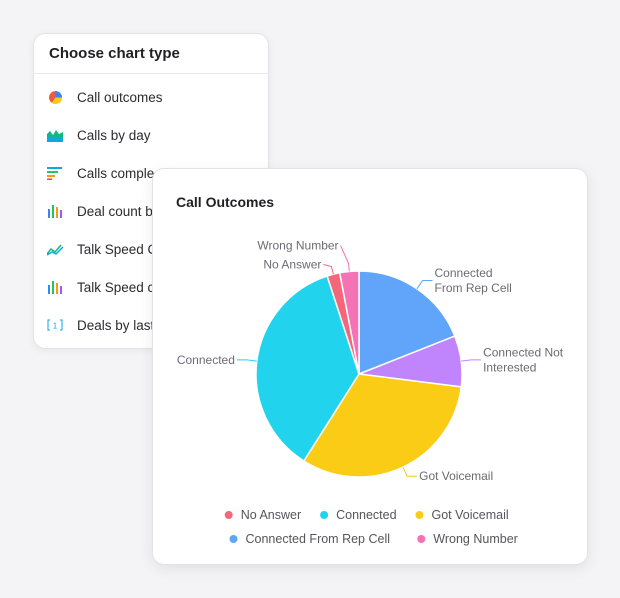 The width and height of the screenshot is (620, 598). Describe the element at coordinates (228, 515) in the screenshot. I see `legend-swatch-no-answer` at that location.